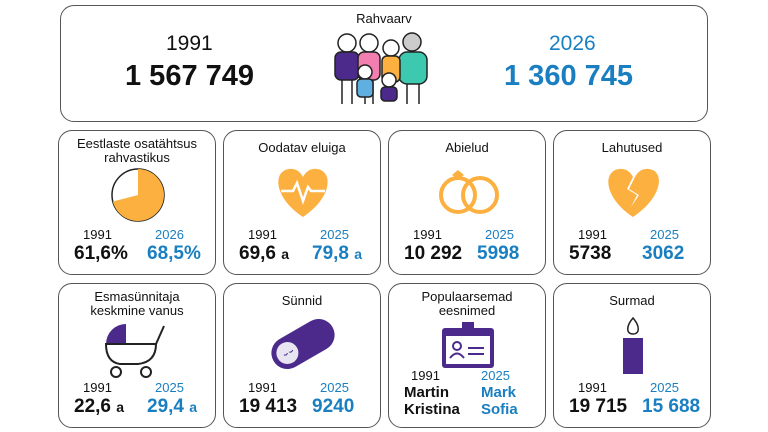  I want to click on value: 9240, so click(333, 407).